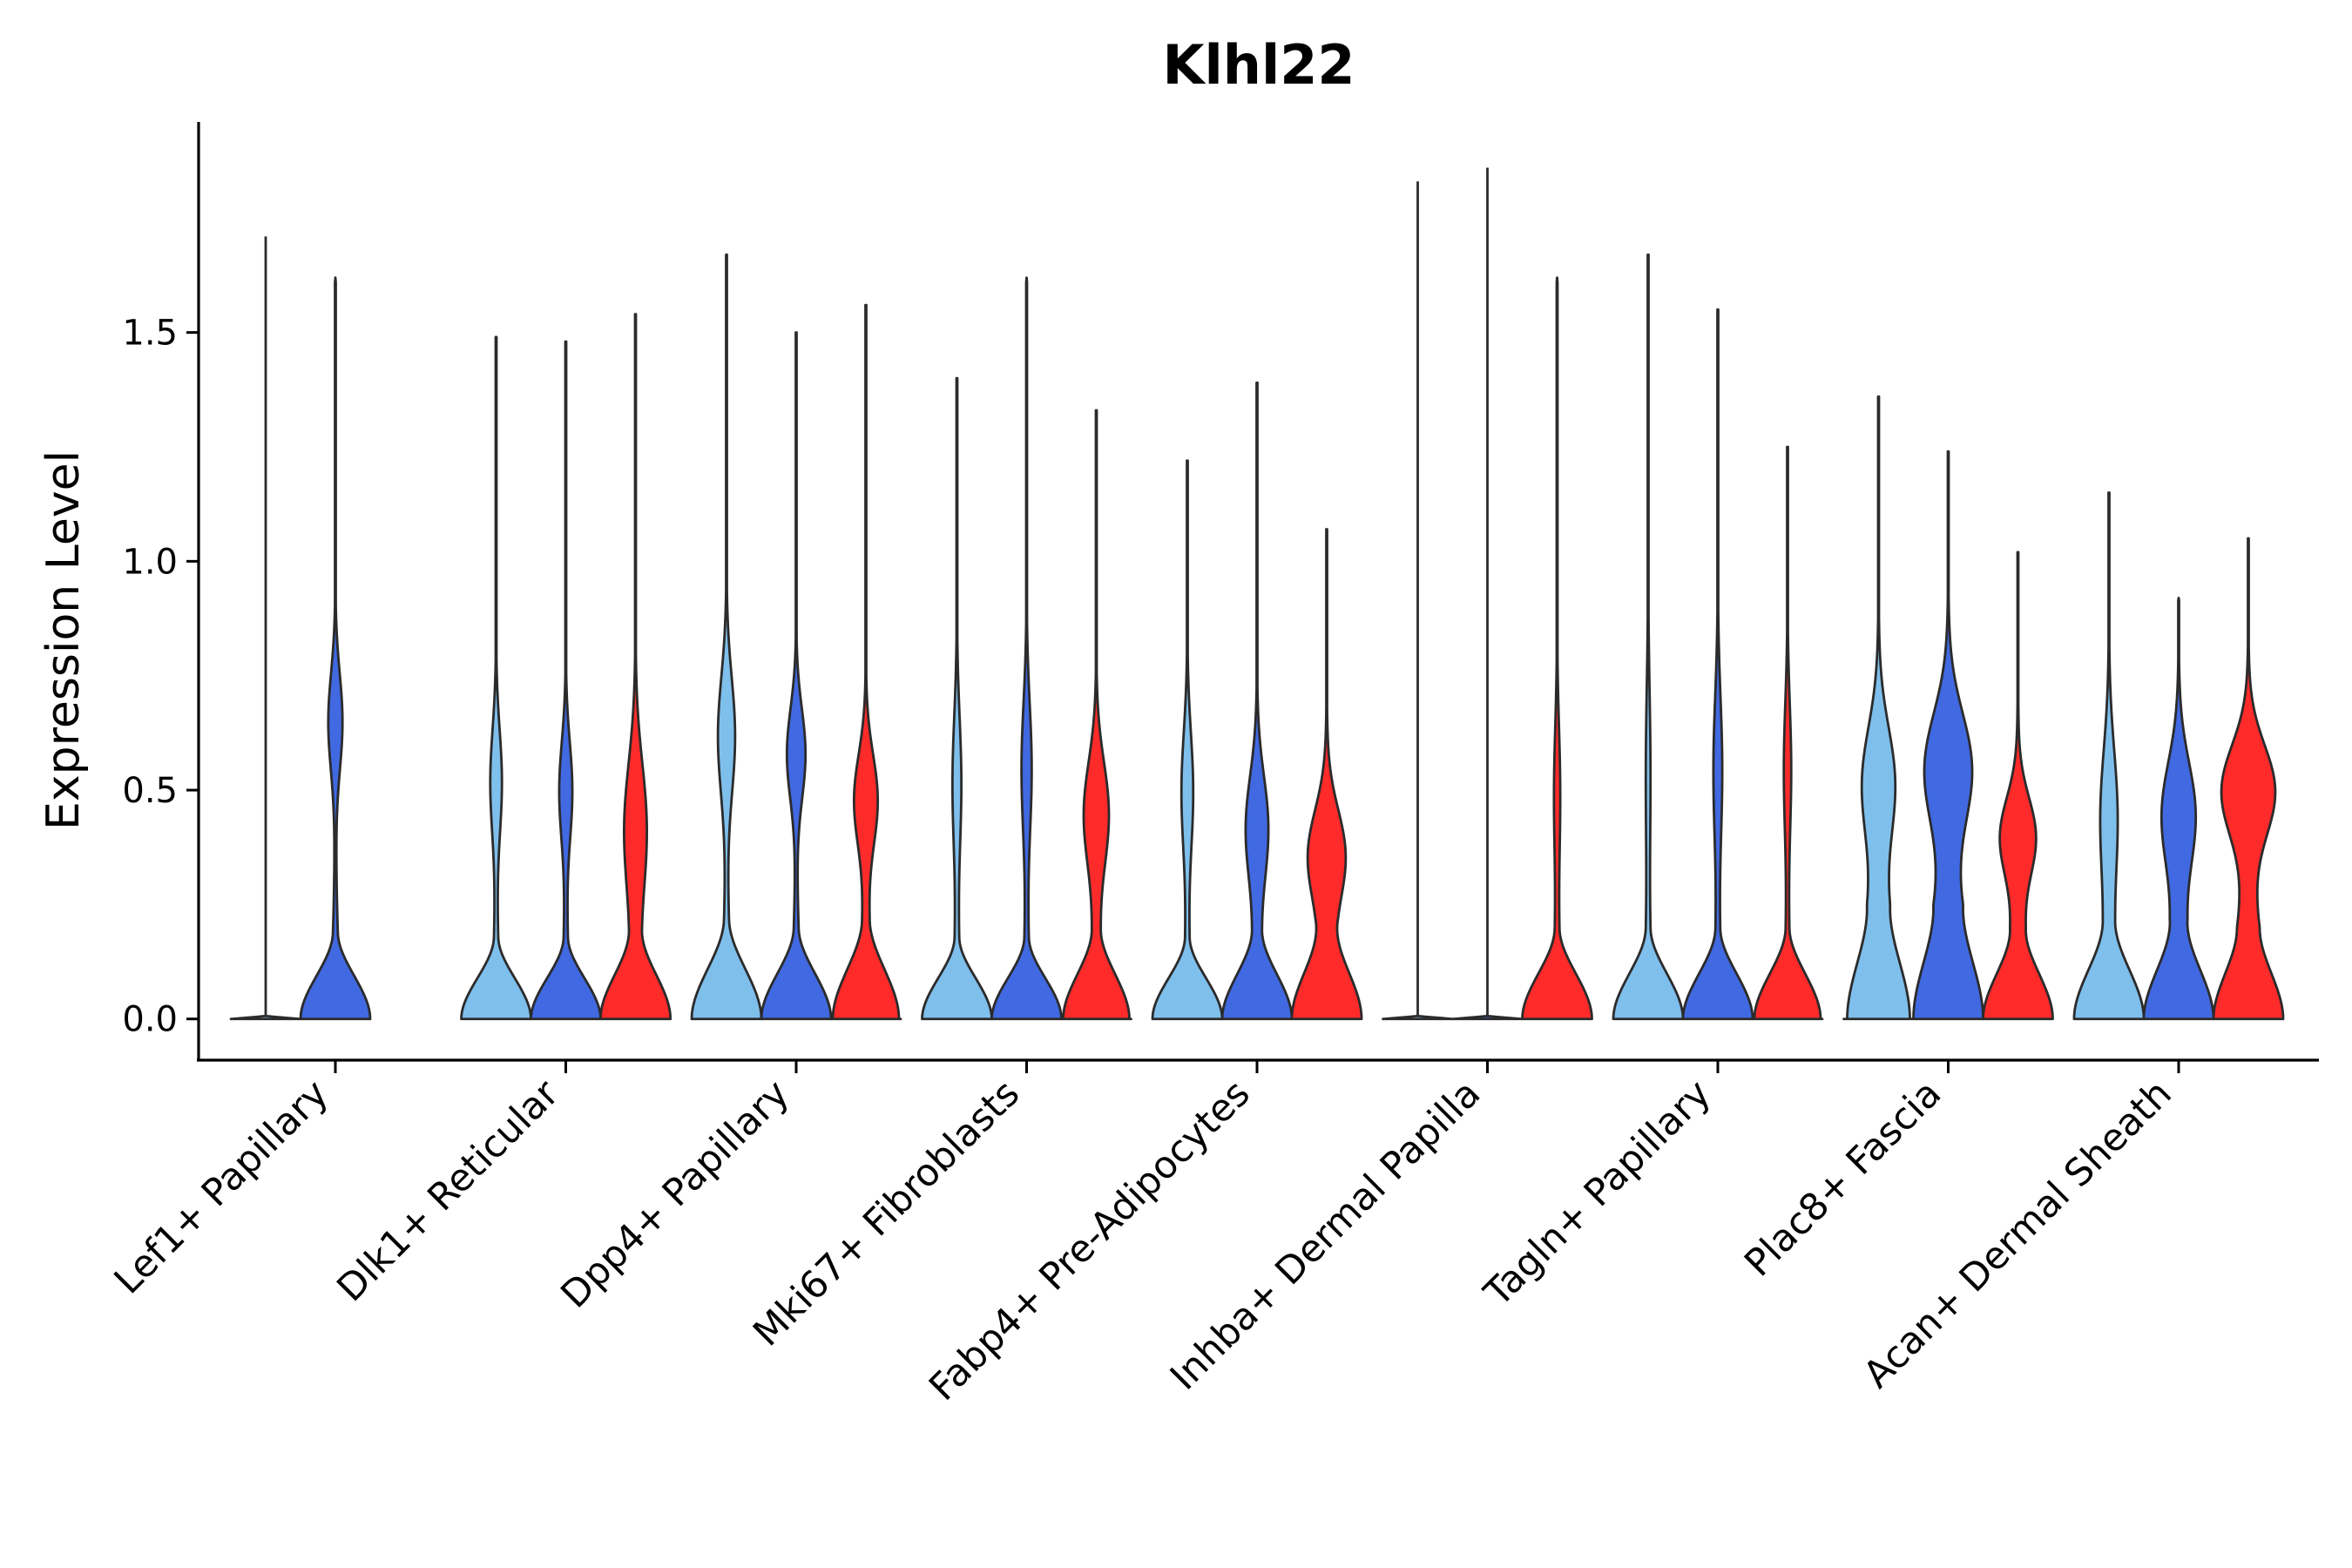 The height and width of the screenshot is (1568, 2352). I want to click on x-tick-label: Tagln+ Papillary, so click(1598, 1193).